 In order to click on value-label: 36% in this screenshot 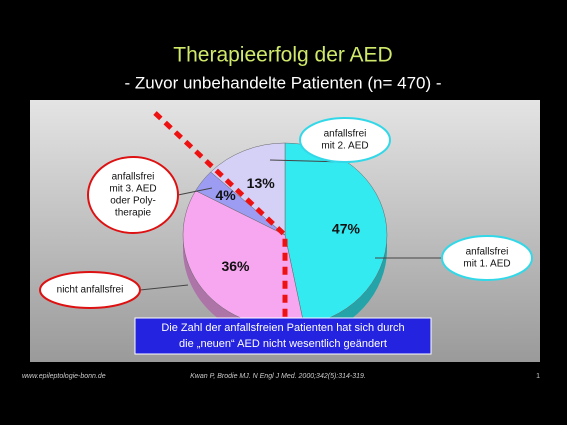, I will do `click(235, 266)`.